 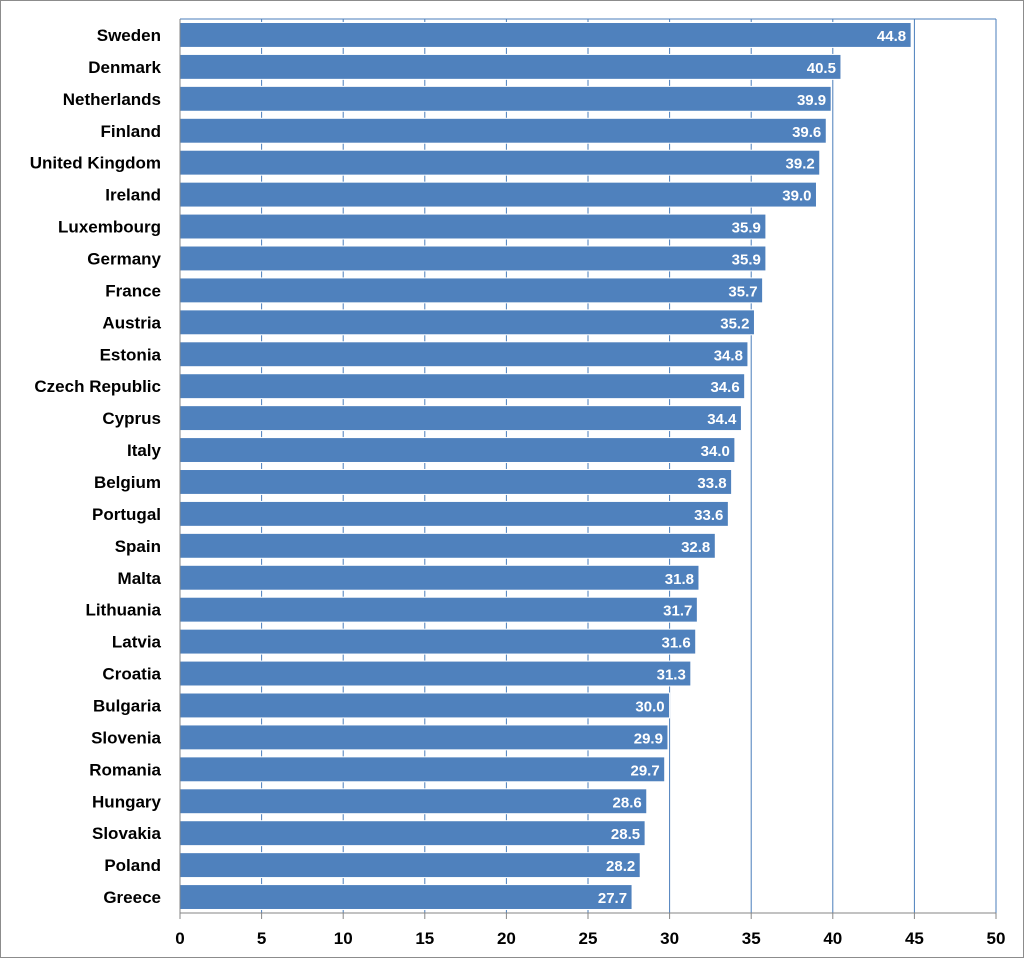 I want to click on bar-slovakia, so click(x=412, y=833).